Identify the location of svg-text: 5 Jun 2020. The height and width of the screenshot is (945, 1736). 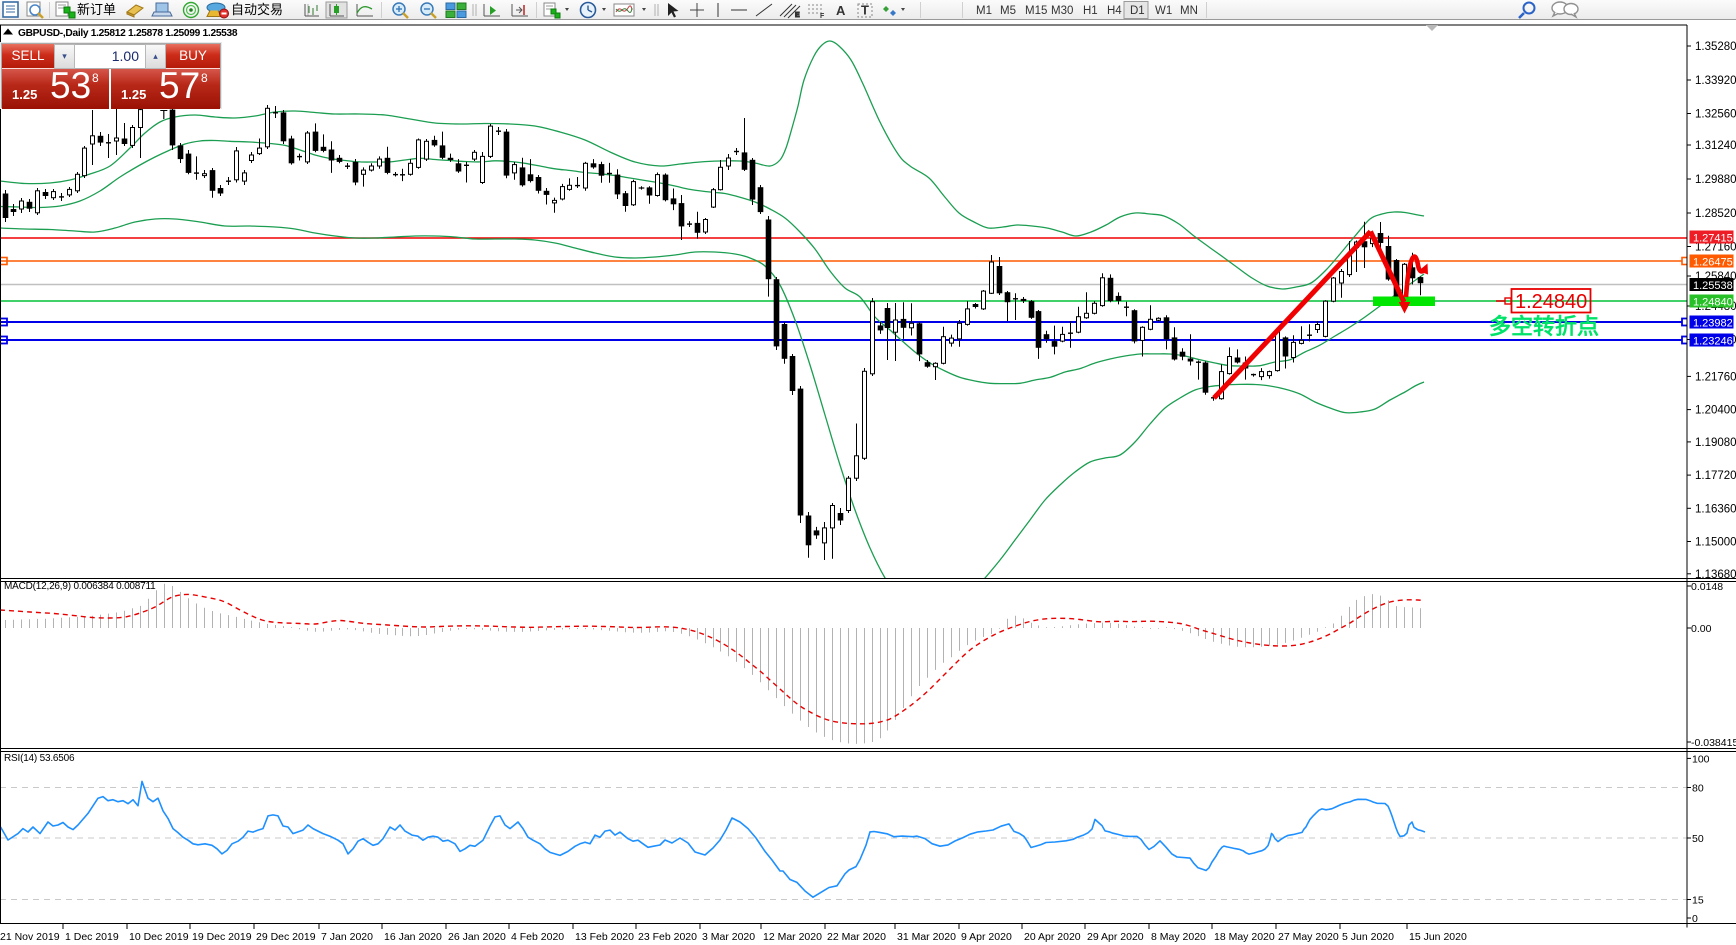
(1368, 937).